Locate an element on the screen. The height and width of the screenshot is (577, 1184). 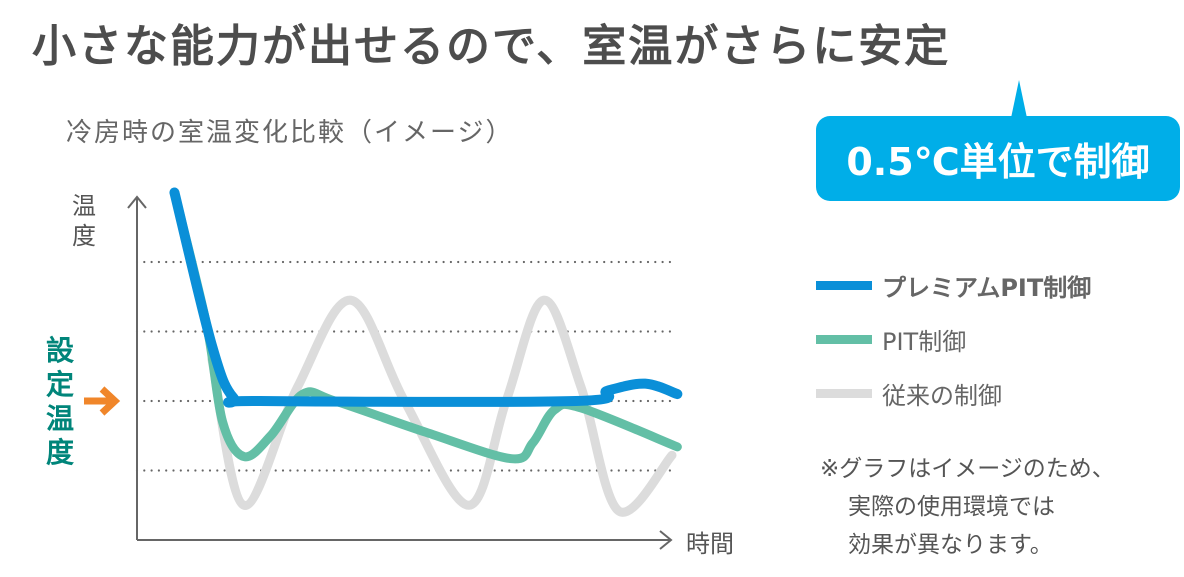
legend-item-pit: PIT制御 is located at coordinates (953, 339).